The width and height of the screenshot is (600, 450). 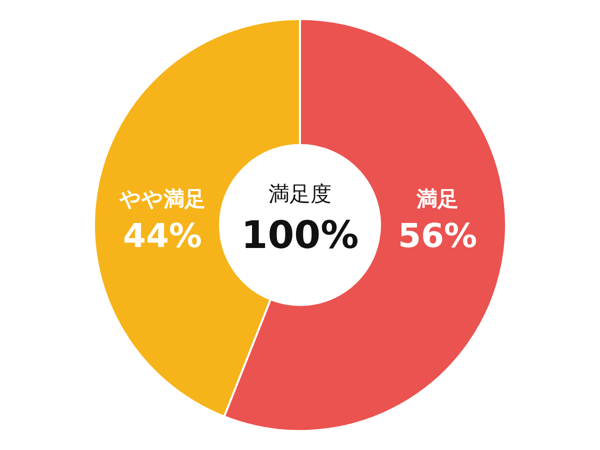 What do you see at coordinates (162, 199) in the screenshot?
I see `slice-label: やや満足` at bounding box center [162, 199].